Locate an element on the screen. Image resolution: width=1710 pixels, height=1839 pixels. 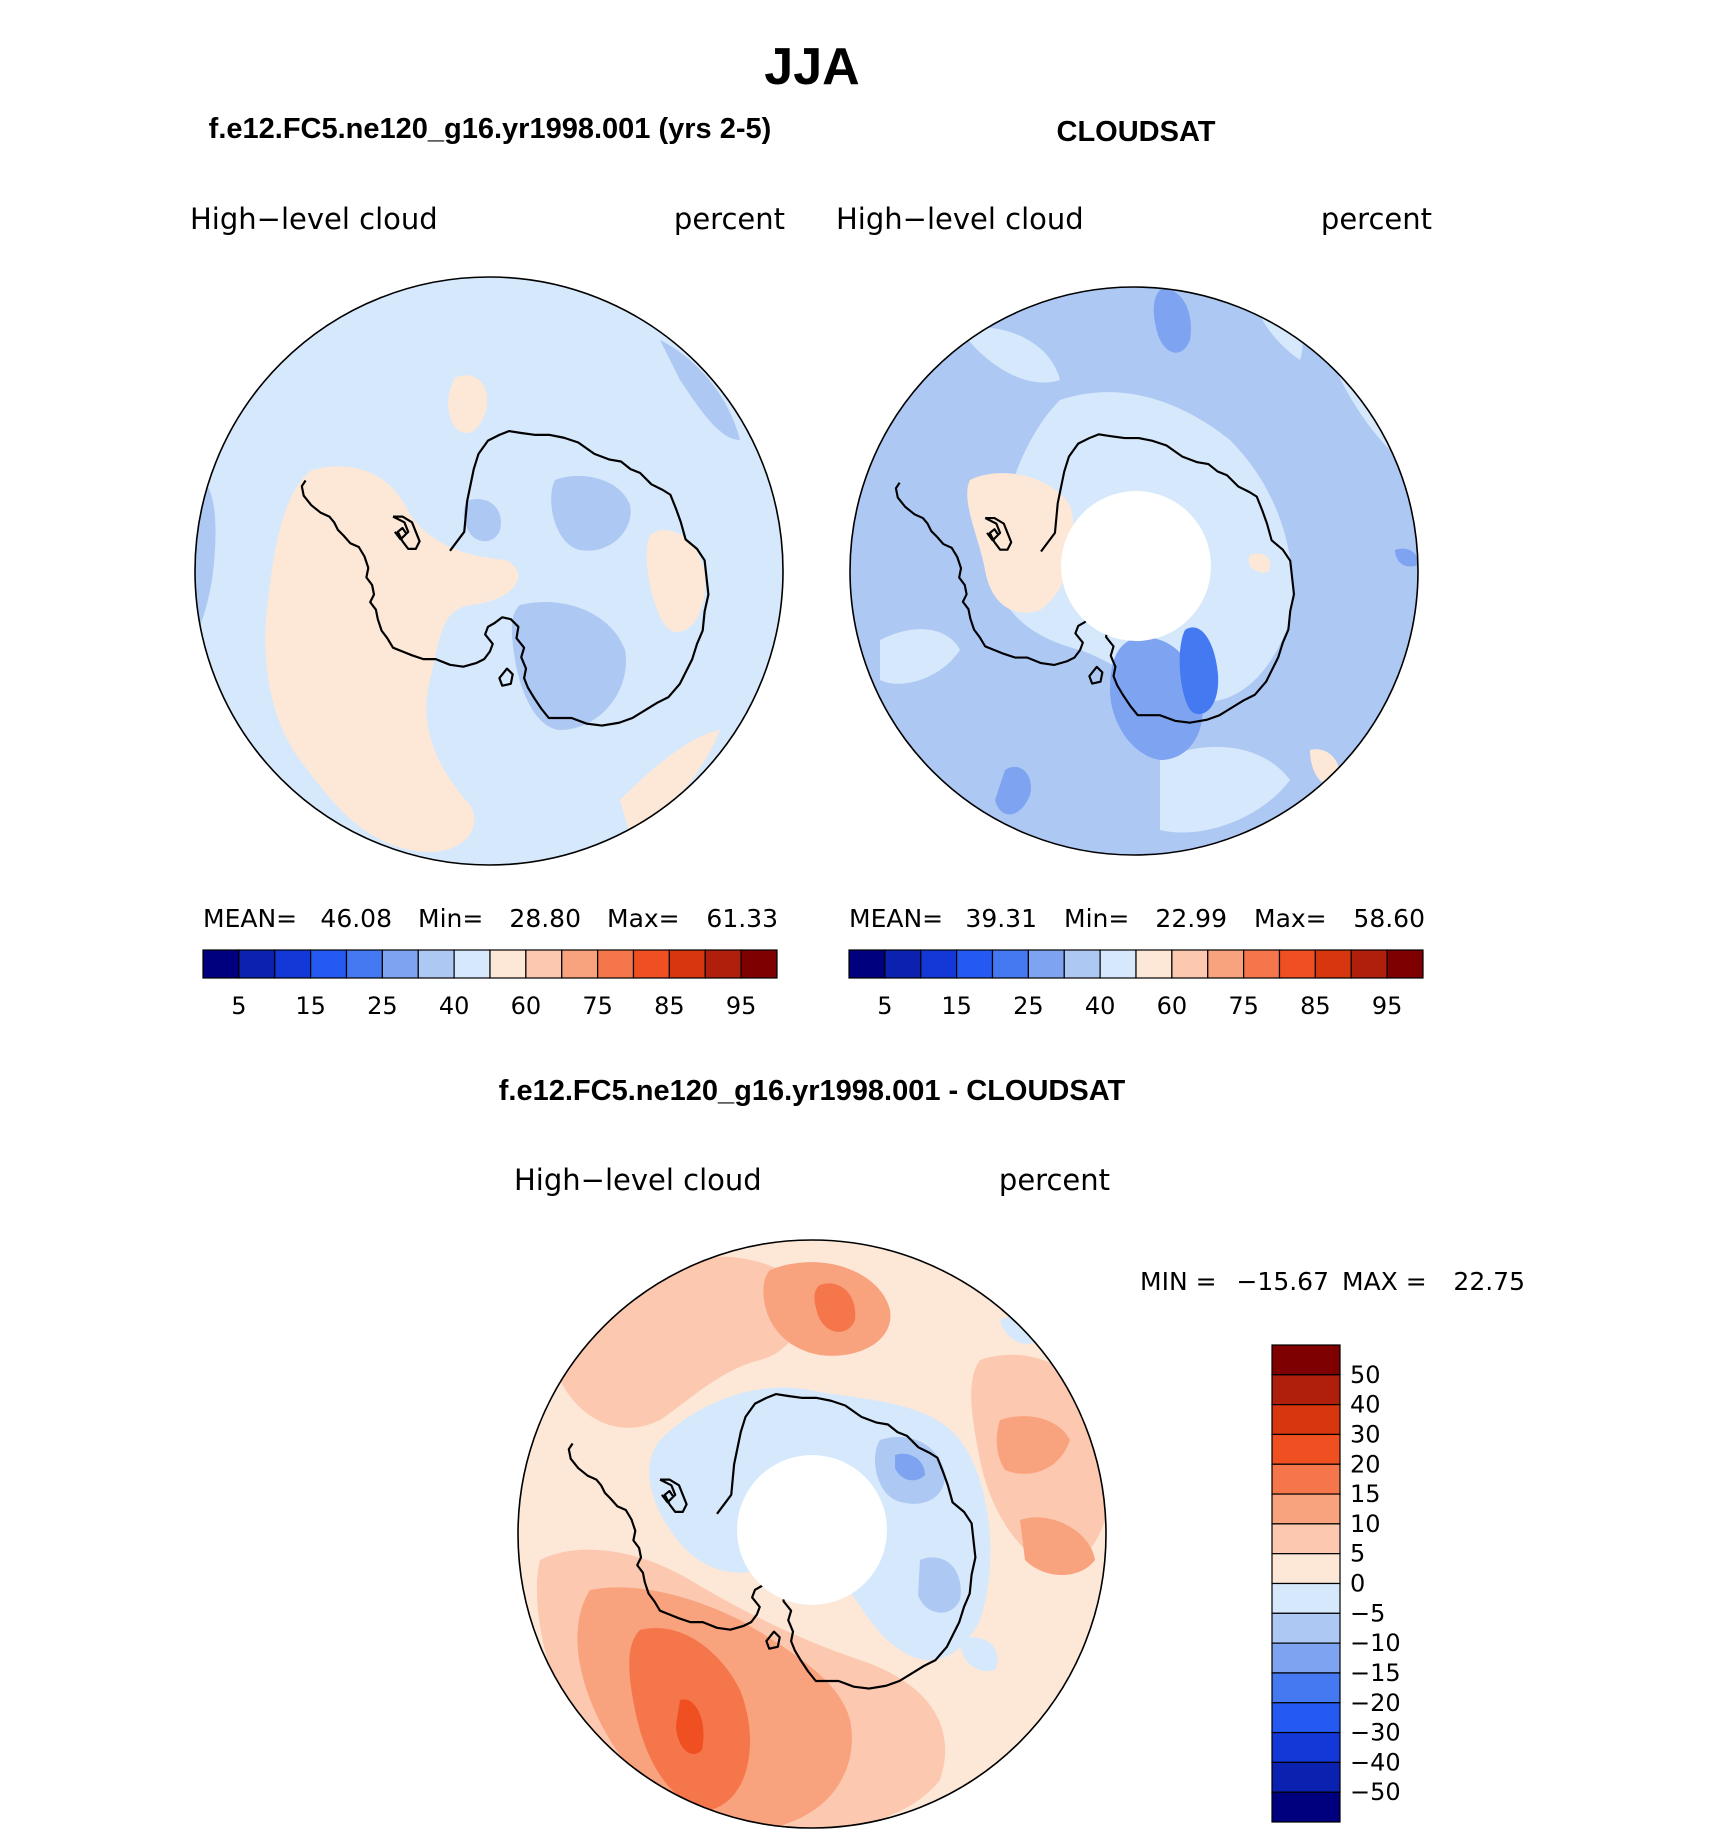
panel-diff-stats: MIN = −15.67 MAX = 22.75 is located at coordinates (1332, 1281).